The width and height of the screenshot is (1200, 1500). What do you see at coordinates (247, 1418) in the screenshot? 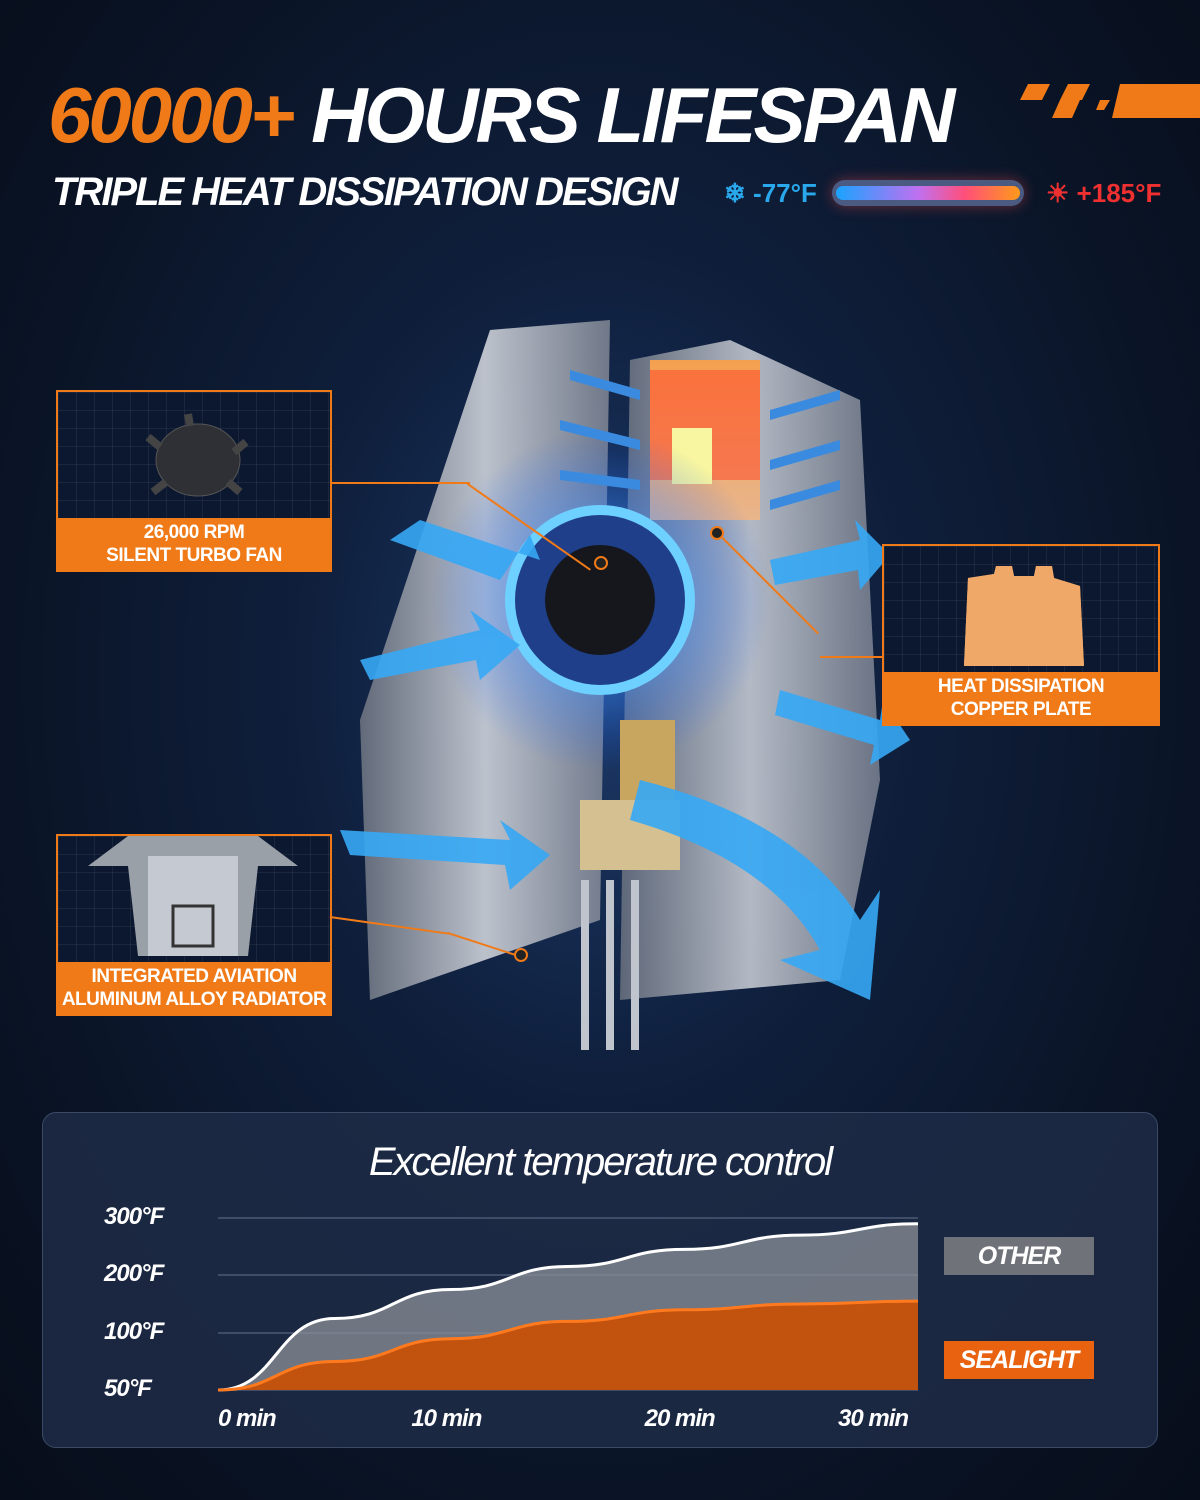
I see `x-tick-label: 0 min` at bounding box center [247, 1418].